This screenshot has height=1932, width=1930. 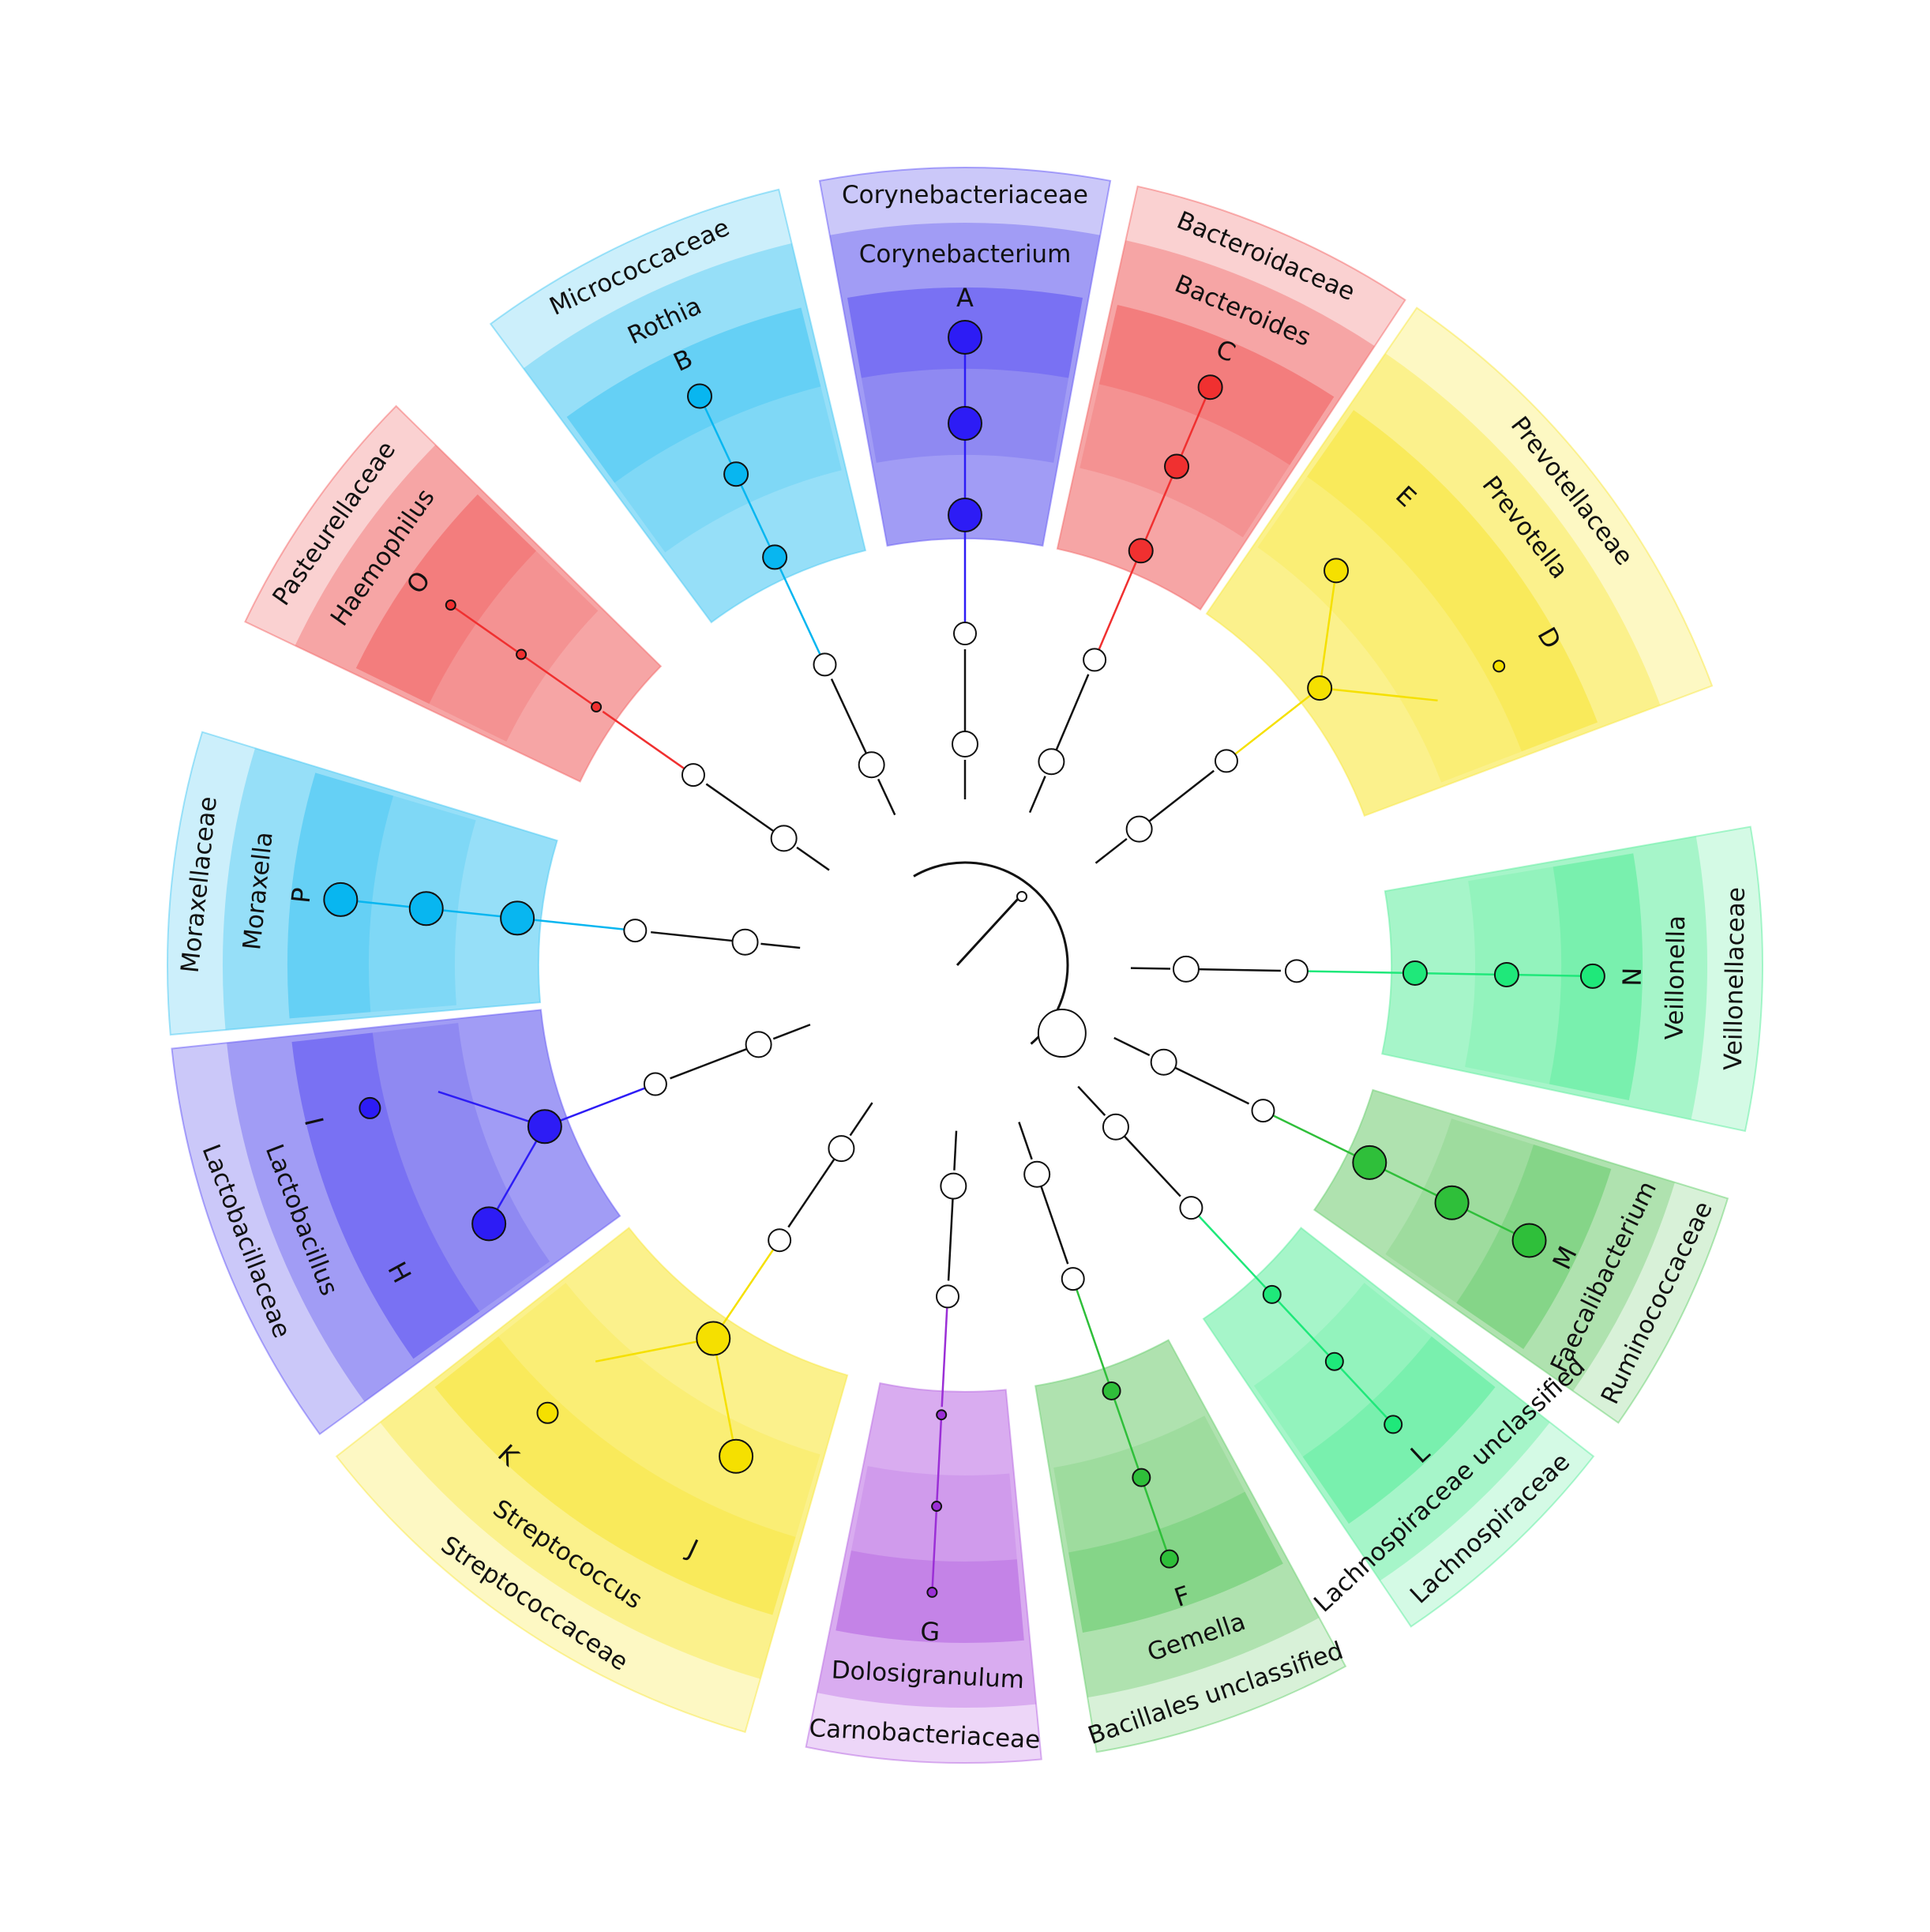 What do you see at coordinates (1062, 1033) in the screenshot?
I see `internal-node-large` at bounding box center [1062, 1033].